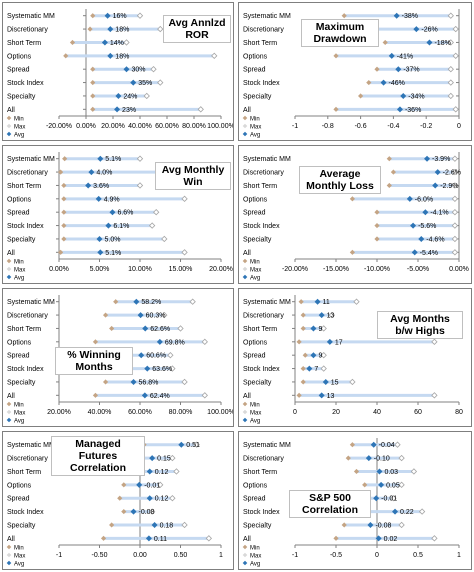 The height and width of the screenshot is (572, 474). What do you see at coordinates (407, 512) in the screenshot?
I see `avg-data-label: 0.22` at bounding box center [407, 512].